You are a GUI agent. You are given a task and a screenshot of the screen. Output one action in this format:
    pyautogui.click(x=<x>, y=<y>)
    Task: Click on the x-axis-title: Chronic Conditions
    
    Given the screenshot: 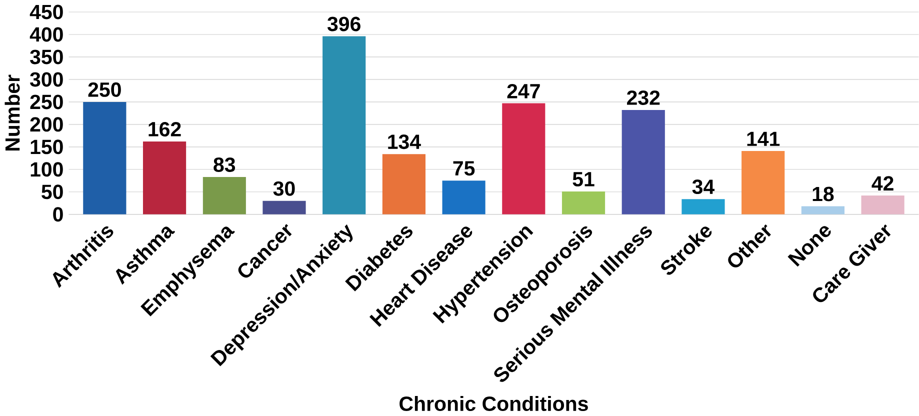 What is the action you would take?
    pyautogui.click(x=494, y=404)
    